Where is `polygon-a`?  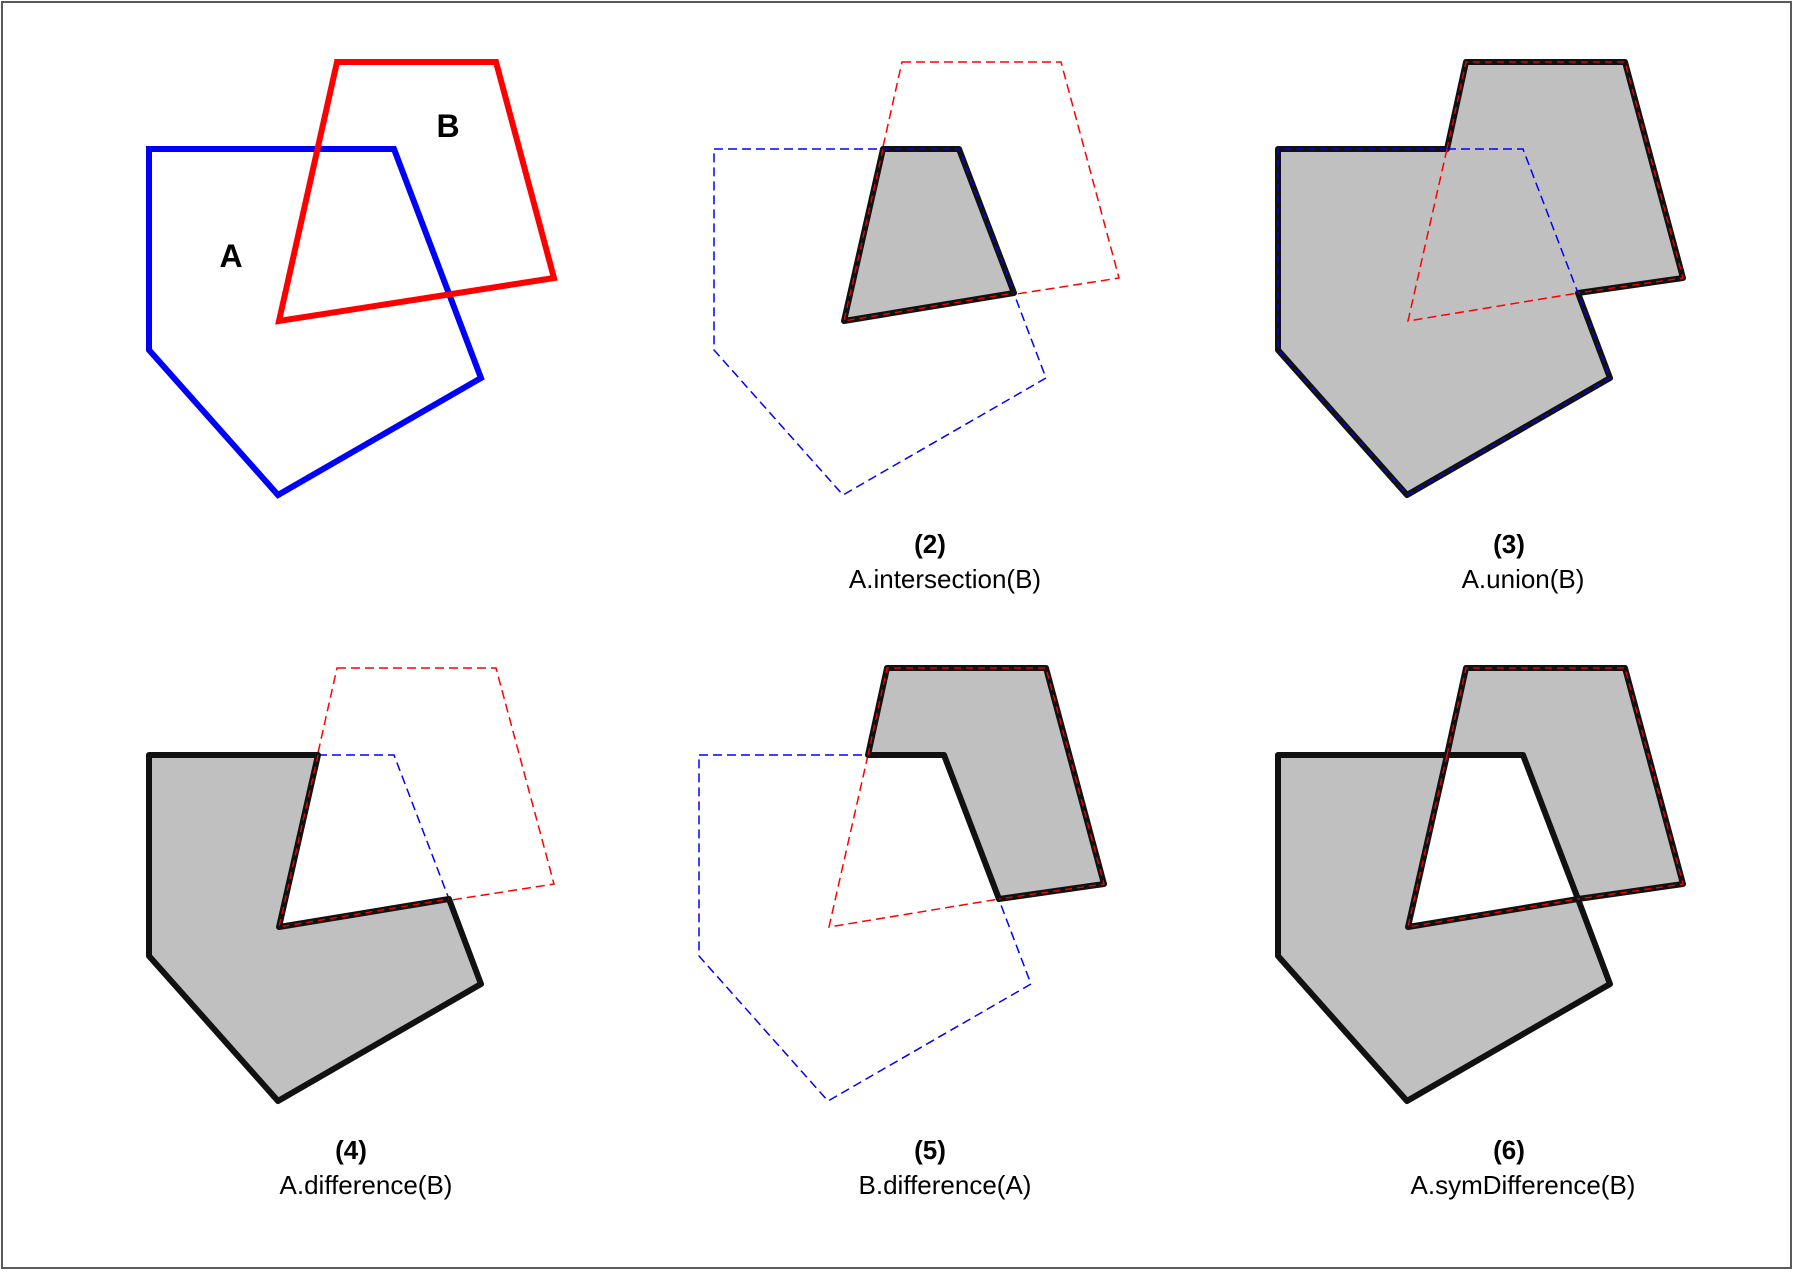
polygon-a is located at coordinates (315, 322).